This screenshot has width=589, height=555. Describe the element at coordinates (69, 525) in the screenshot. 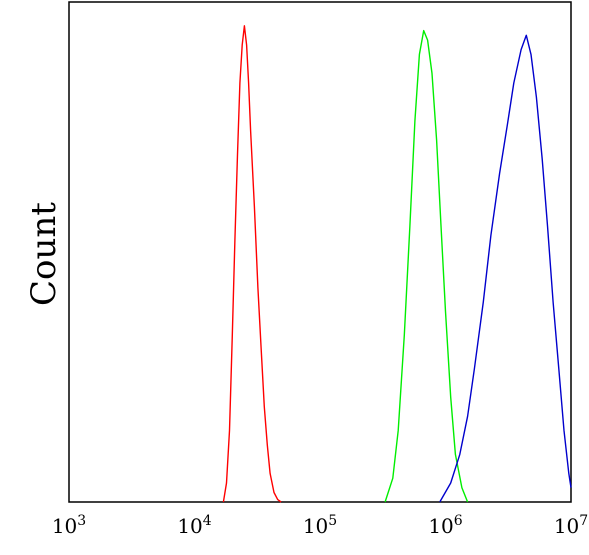

I see `x-tick-label-1: 103` at that location.